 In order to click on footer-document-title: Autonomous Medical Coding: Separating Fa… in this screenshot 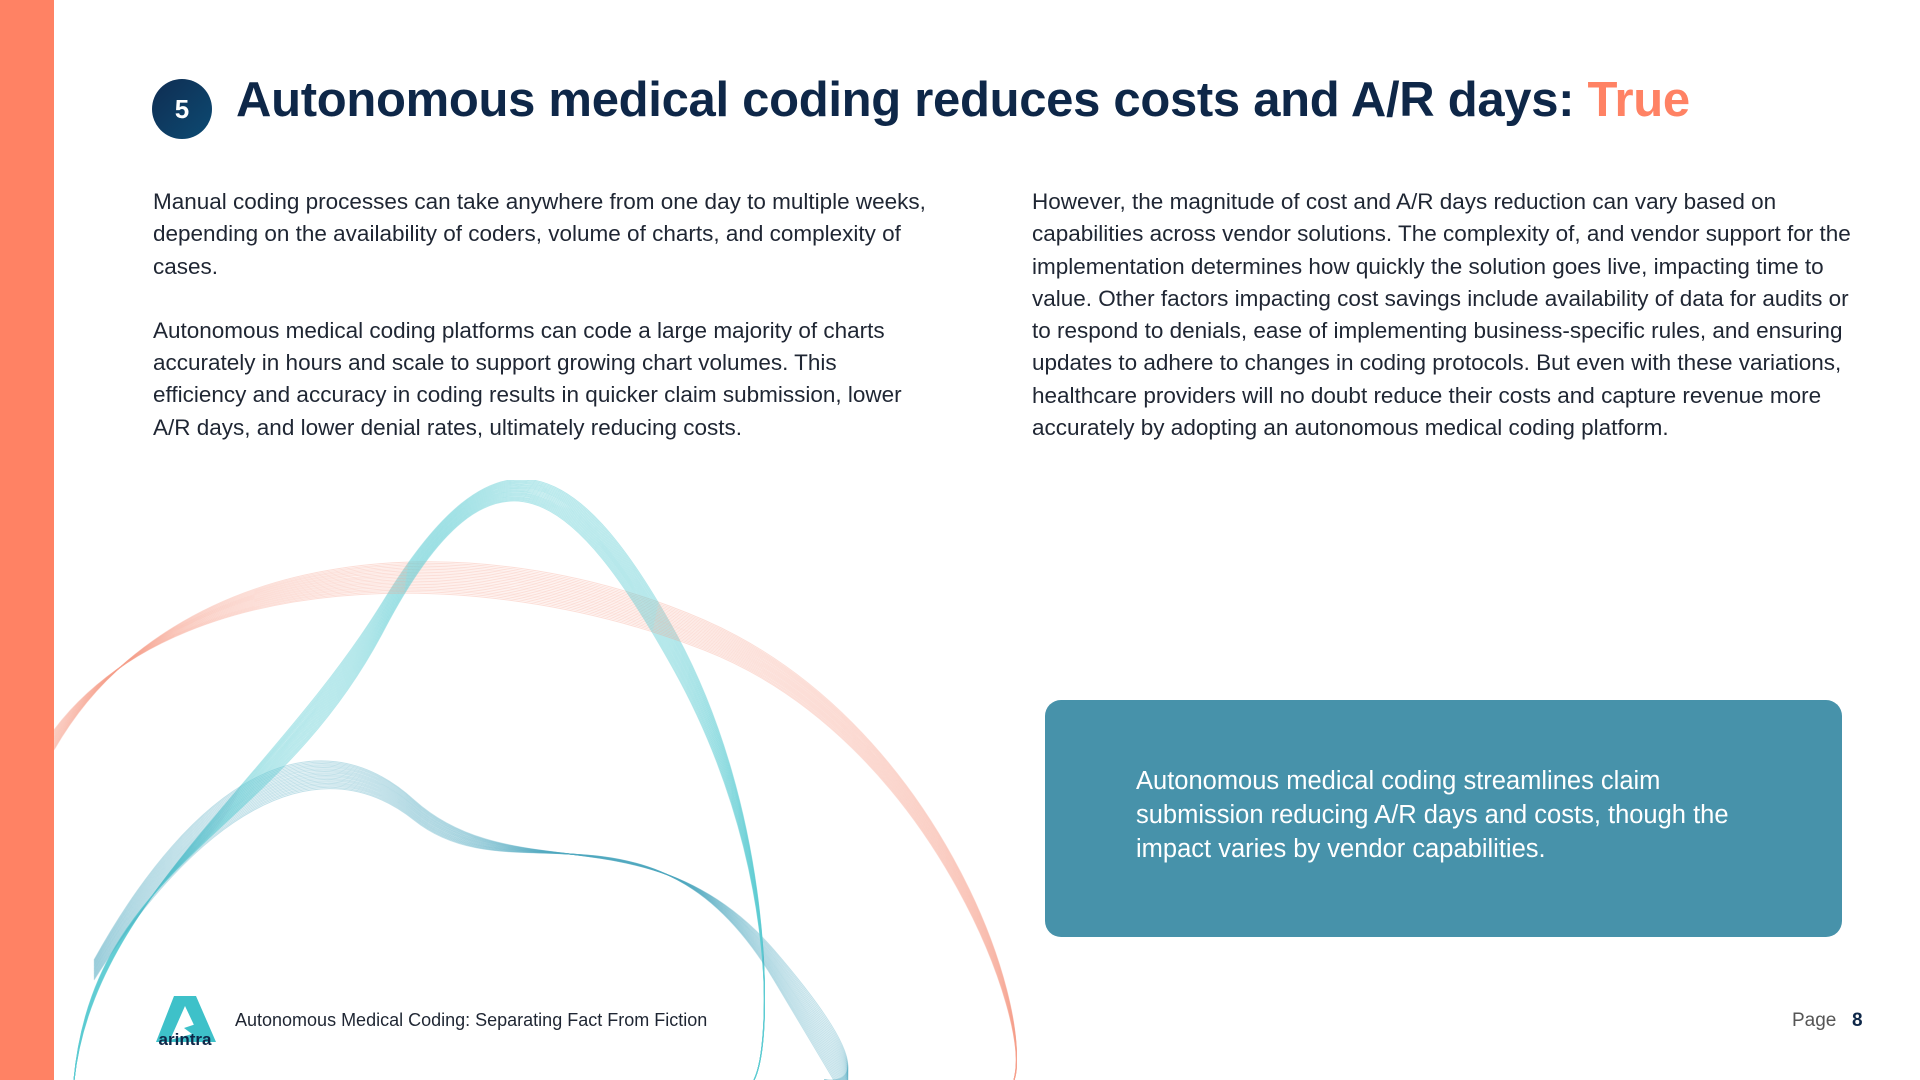, I will do `click(471, 1020)`.